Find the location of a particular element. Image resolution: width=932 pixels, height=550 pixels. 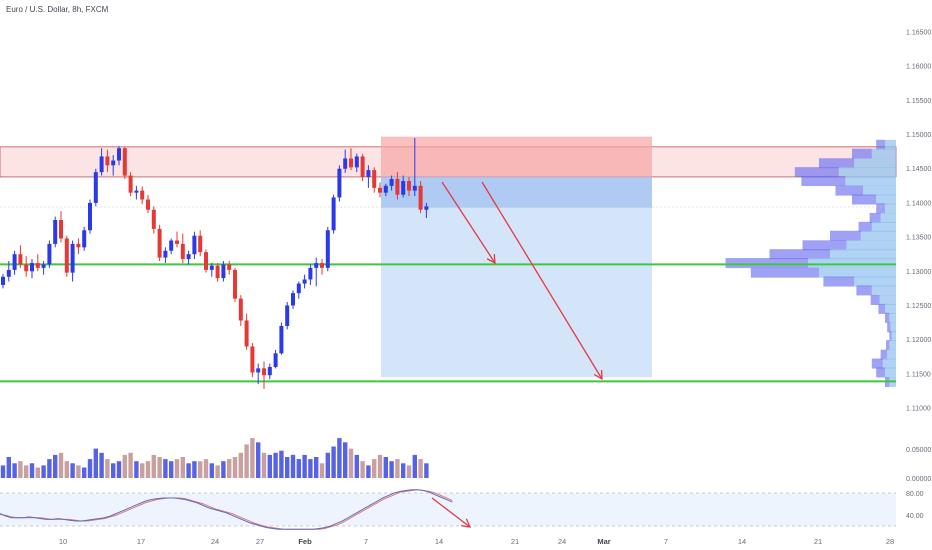

price-tick-label: 1.13500 is located at coordinates (918, 238).